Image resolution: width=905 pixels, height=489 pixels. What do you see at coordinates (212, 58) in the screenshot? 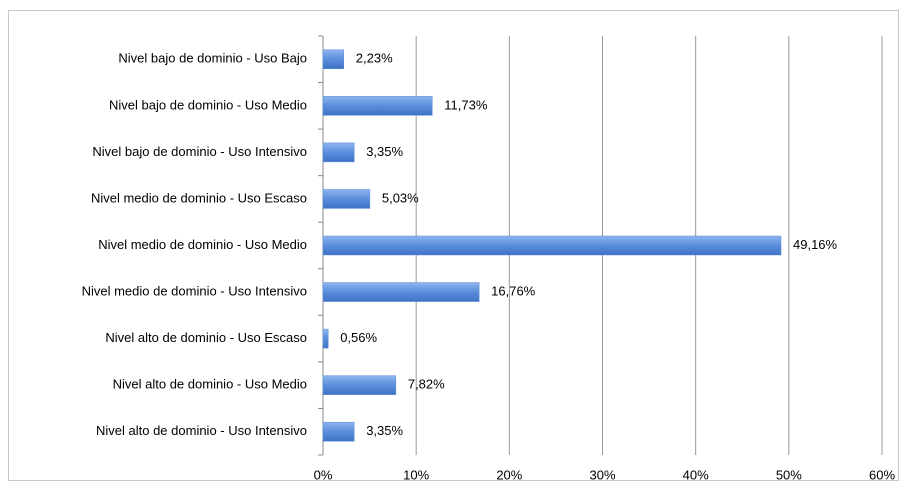
I see `y-tick-label: Nivel bajo de dominio - Uso Bajo` at bounding box center [212, 58].